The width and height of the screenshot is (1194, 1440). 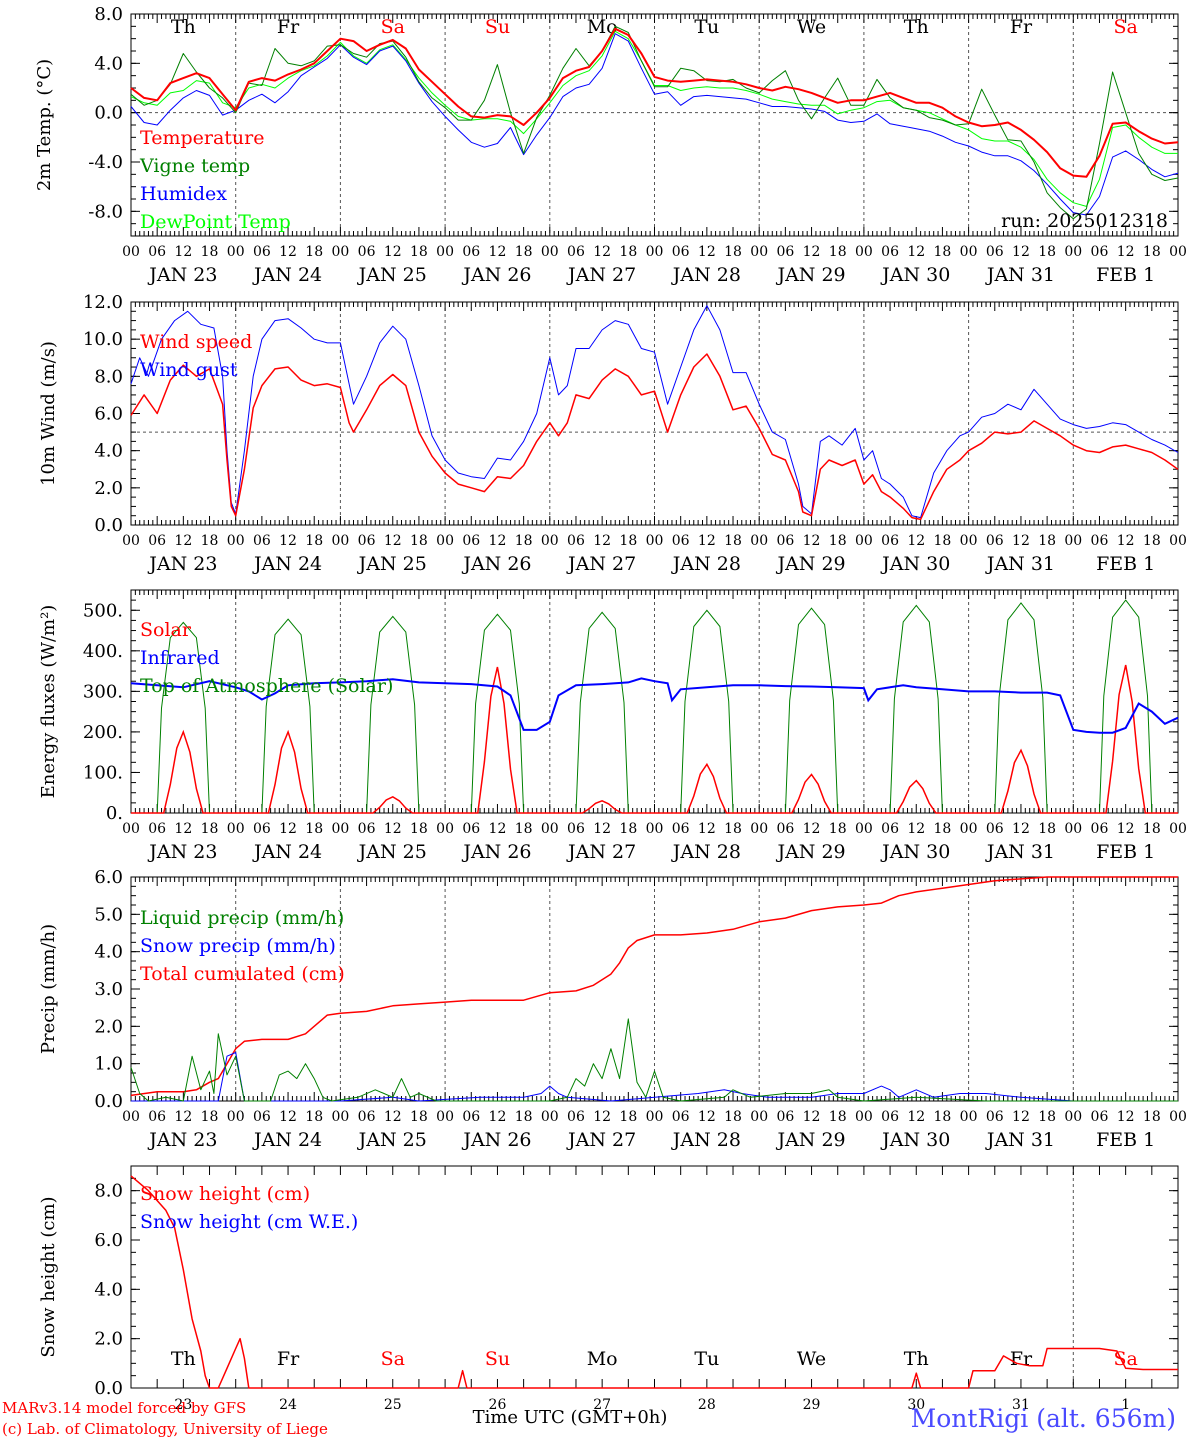 I want to click on legend-entry: Liquid precip (mm/h), so click(x=242, y=918).